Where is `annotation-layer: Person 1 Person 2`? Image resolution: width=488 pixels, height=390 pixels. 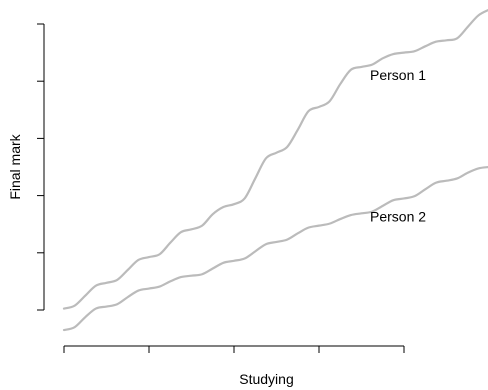
annotation-layer: Person 1 Person 2 is located at coordinates (398, 146).